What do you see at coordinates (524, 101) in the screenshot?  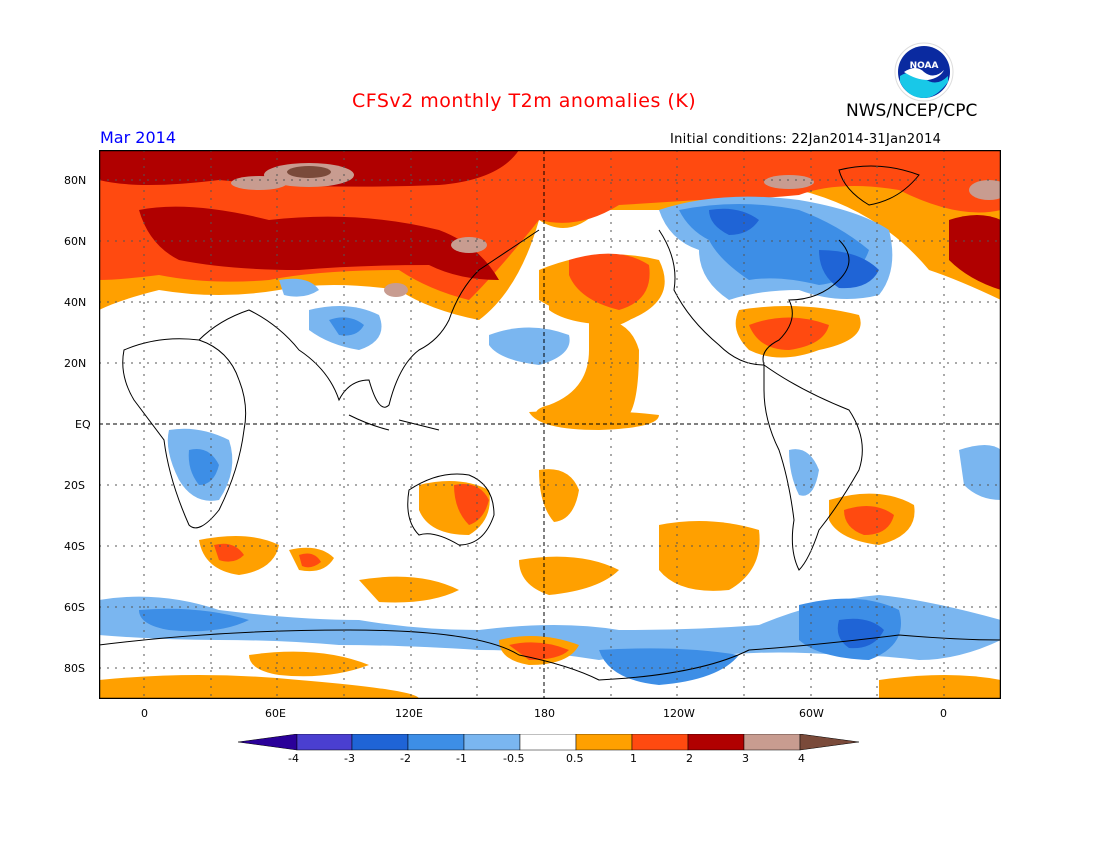 I see `map-title: CFSv2 monthly T2m anomalies (K)` at bounding box center [524, 101].